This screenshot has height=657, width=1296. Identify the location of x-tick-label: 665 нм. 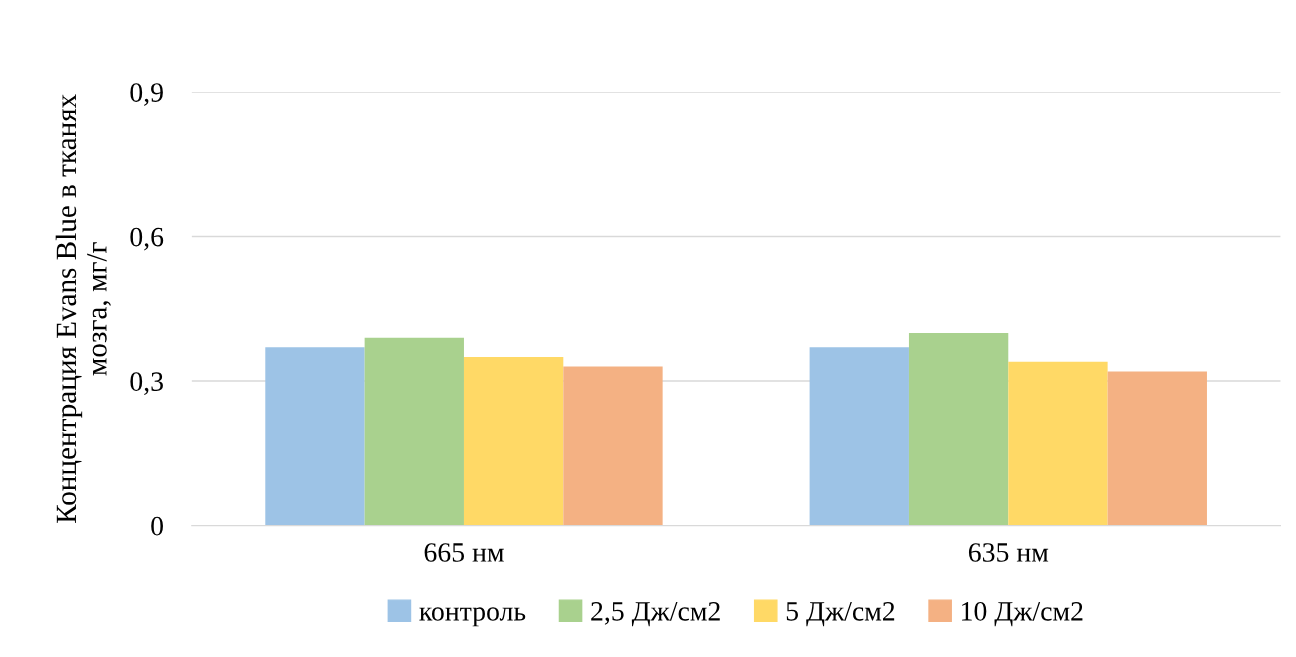
(464, 552).